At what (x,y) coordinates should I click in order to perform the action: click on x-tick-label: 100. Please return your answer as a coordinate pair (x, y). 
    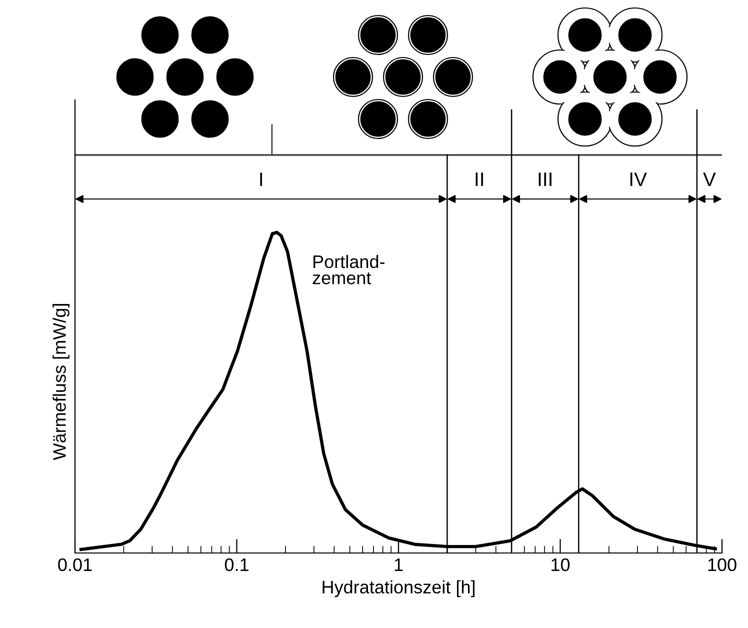
    Looking at the image, I should click on (722, 565).